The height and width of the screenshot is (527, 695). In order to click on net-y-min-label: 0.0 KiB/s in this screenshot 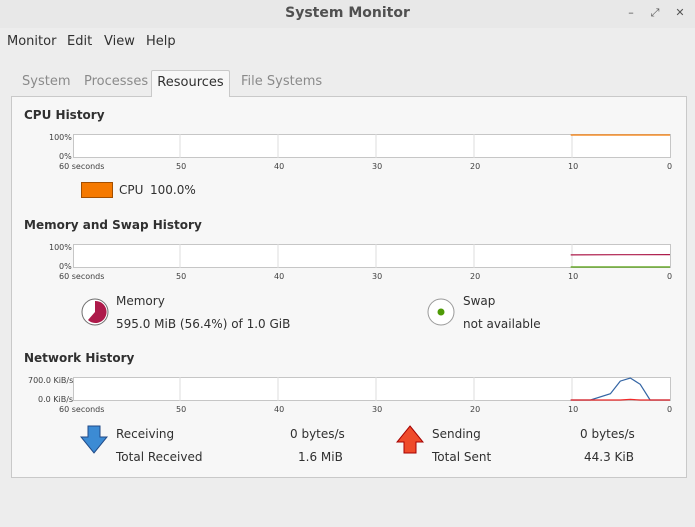, I will do `click(56, 399)`.